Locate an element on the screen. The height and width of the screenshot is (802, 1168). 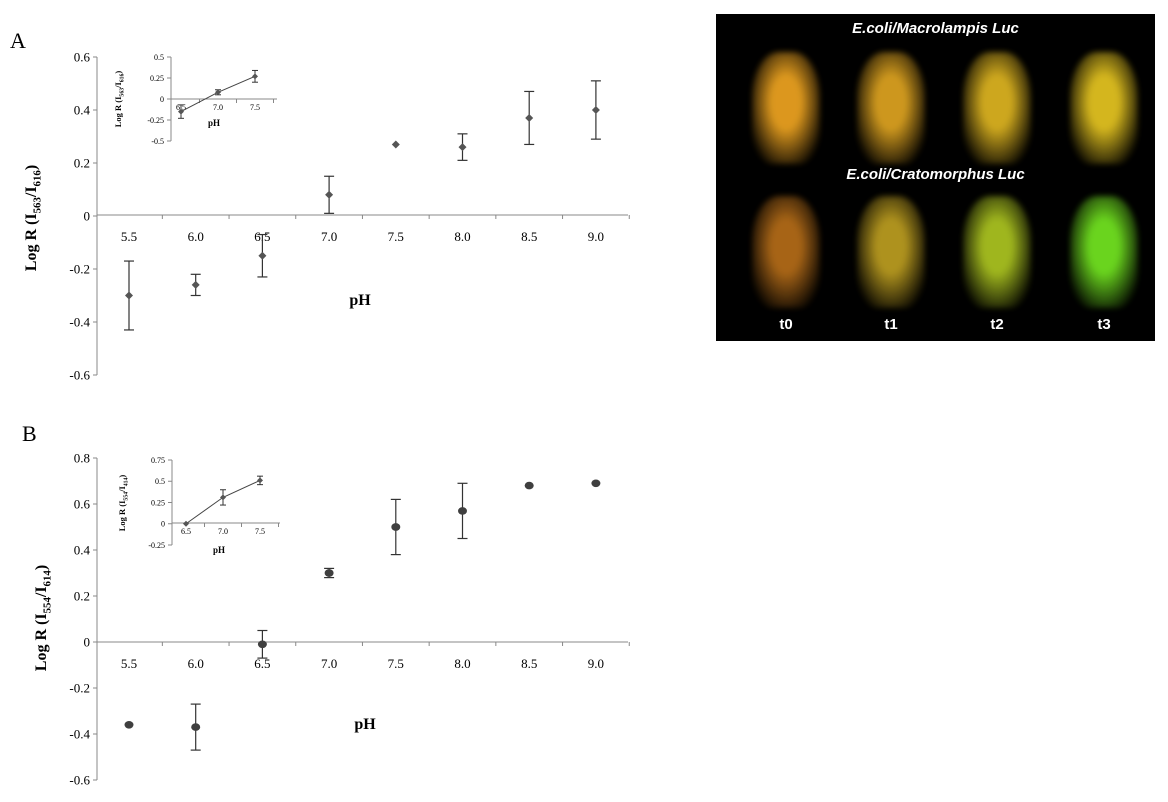
time-label: t0 is located at coordinates (786, 324).